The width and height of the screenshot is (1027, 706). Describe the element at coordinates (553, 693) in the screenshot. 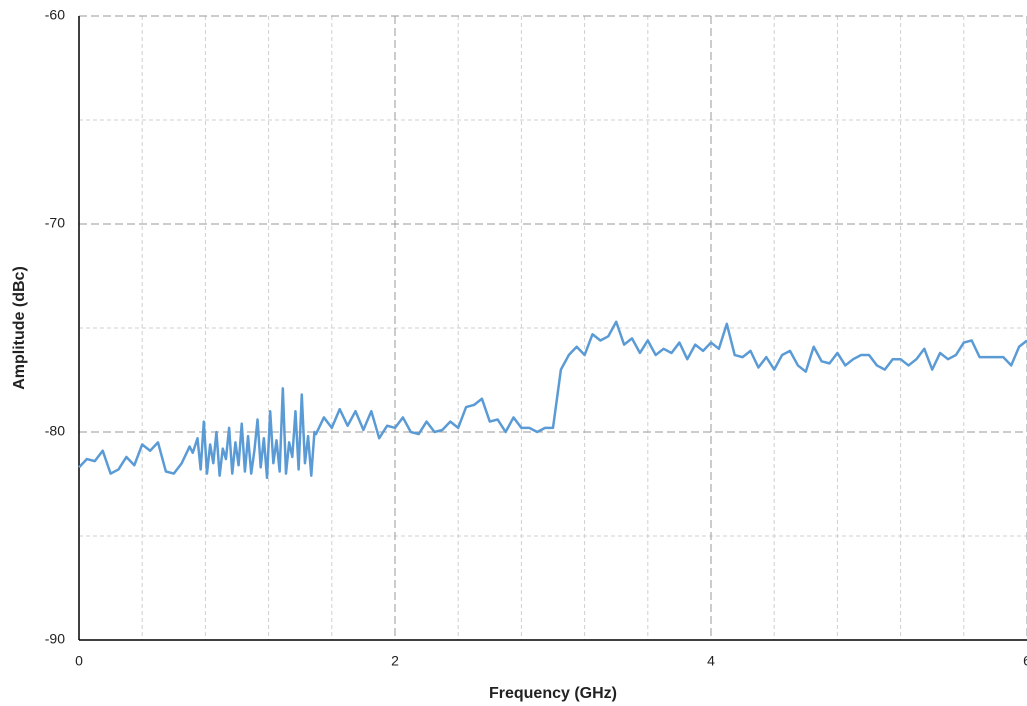

I see `x-axis-title: Frequency (GHz)` at that location.